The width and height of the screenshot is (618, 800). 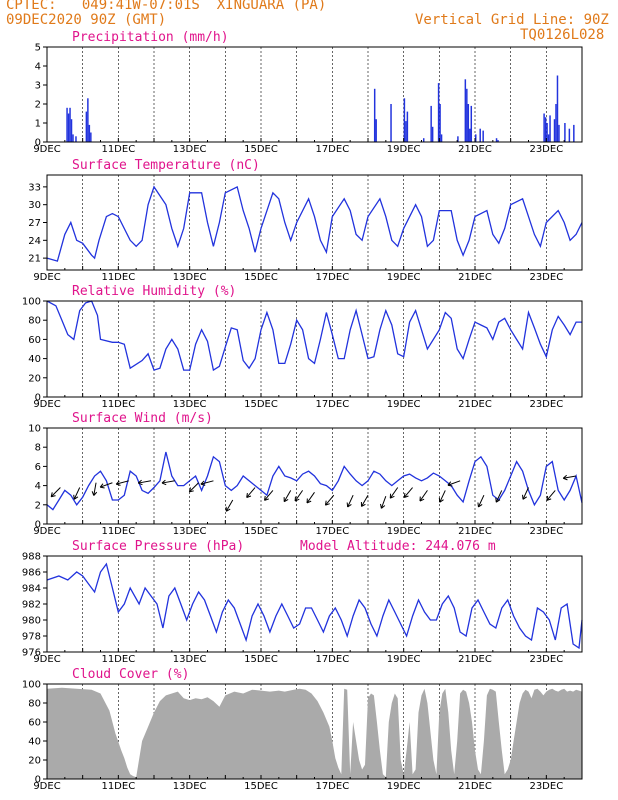 I want to click on cloud-cover-area, so click(x=314, y=733).